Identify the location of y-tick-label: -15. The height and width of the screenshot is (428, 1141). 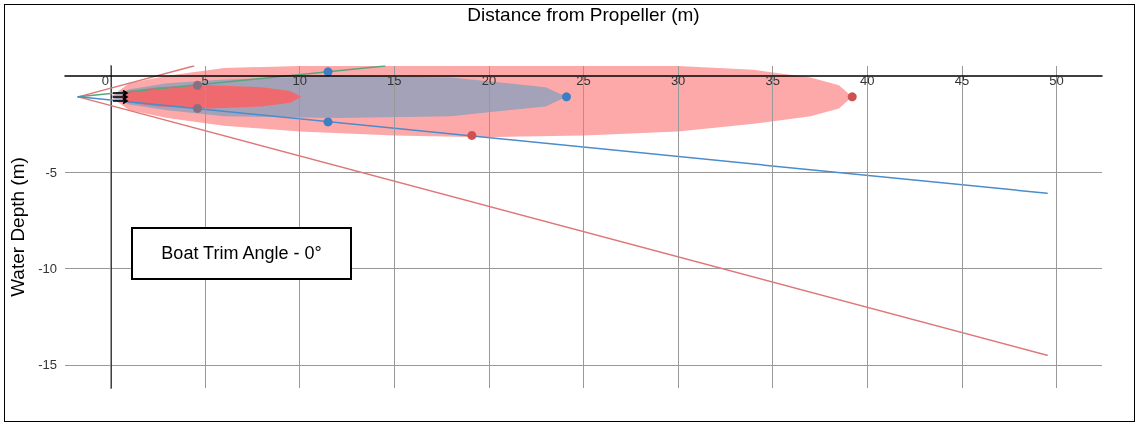
(47, 365).